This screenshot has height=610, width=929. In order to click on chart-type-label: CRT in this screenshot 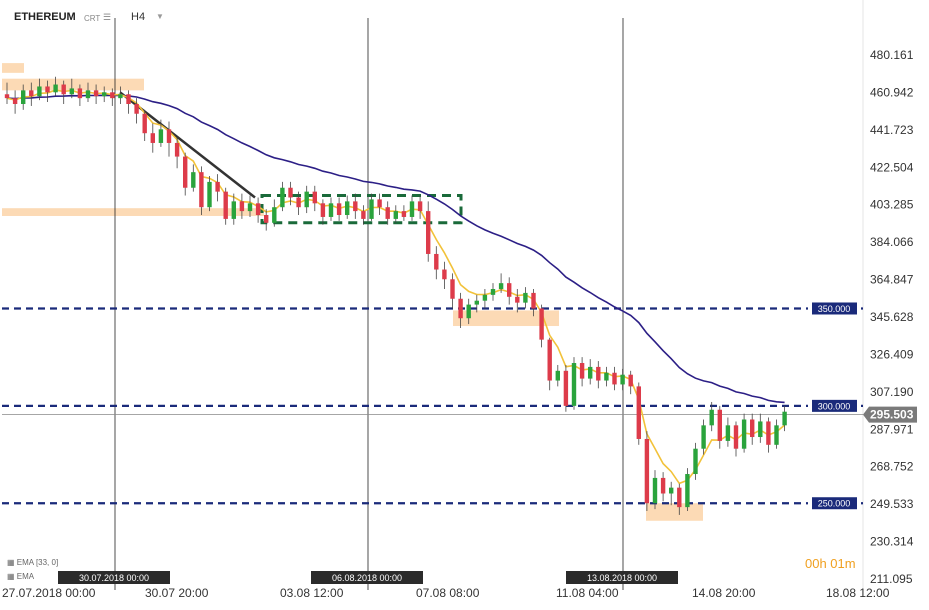, I will do `click(92, 18)`.